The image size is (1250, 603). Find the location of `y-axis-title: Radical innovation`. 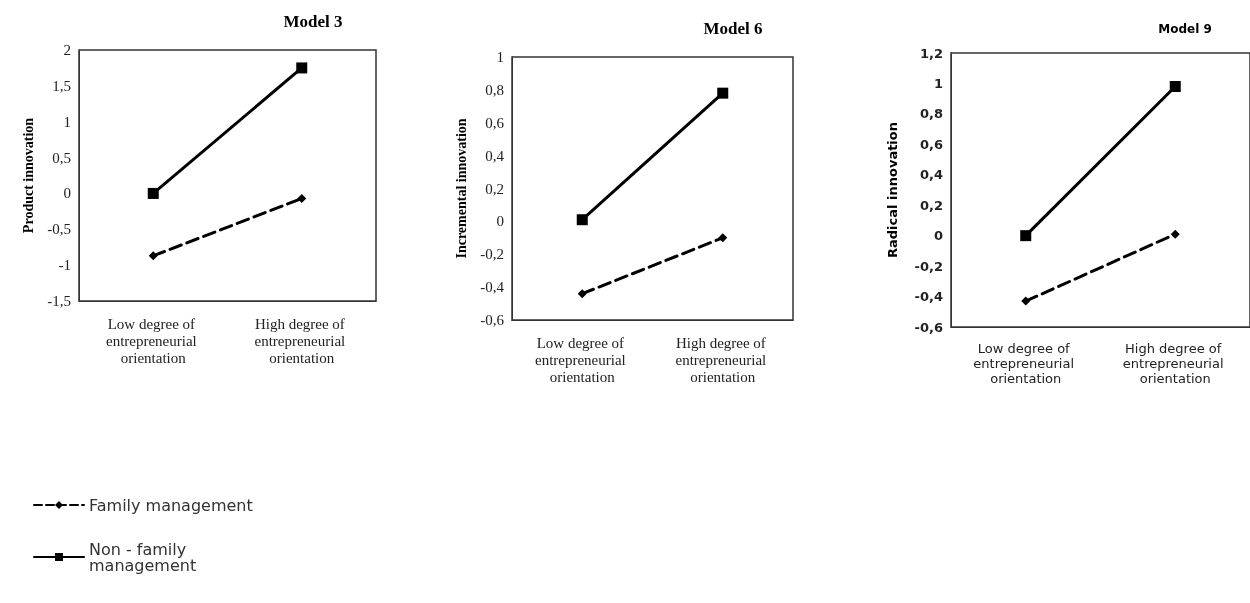

y-axis-title: Radical innovation is located at coordinates (892, 190).